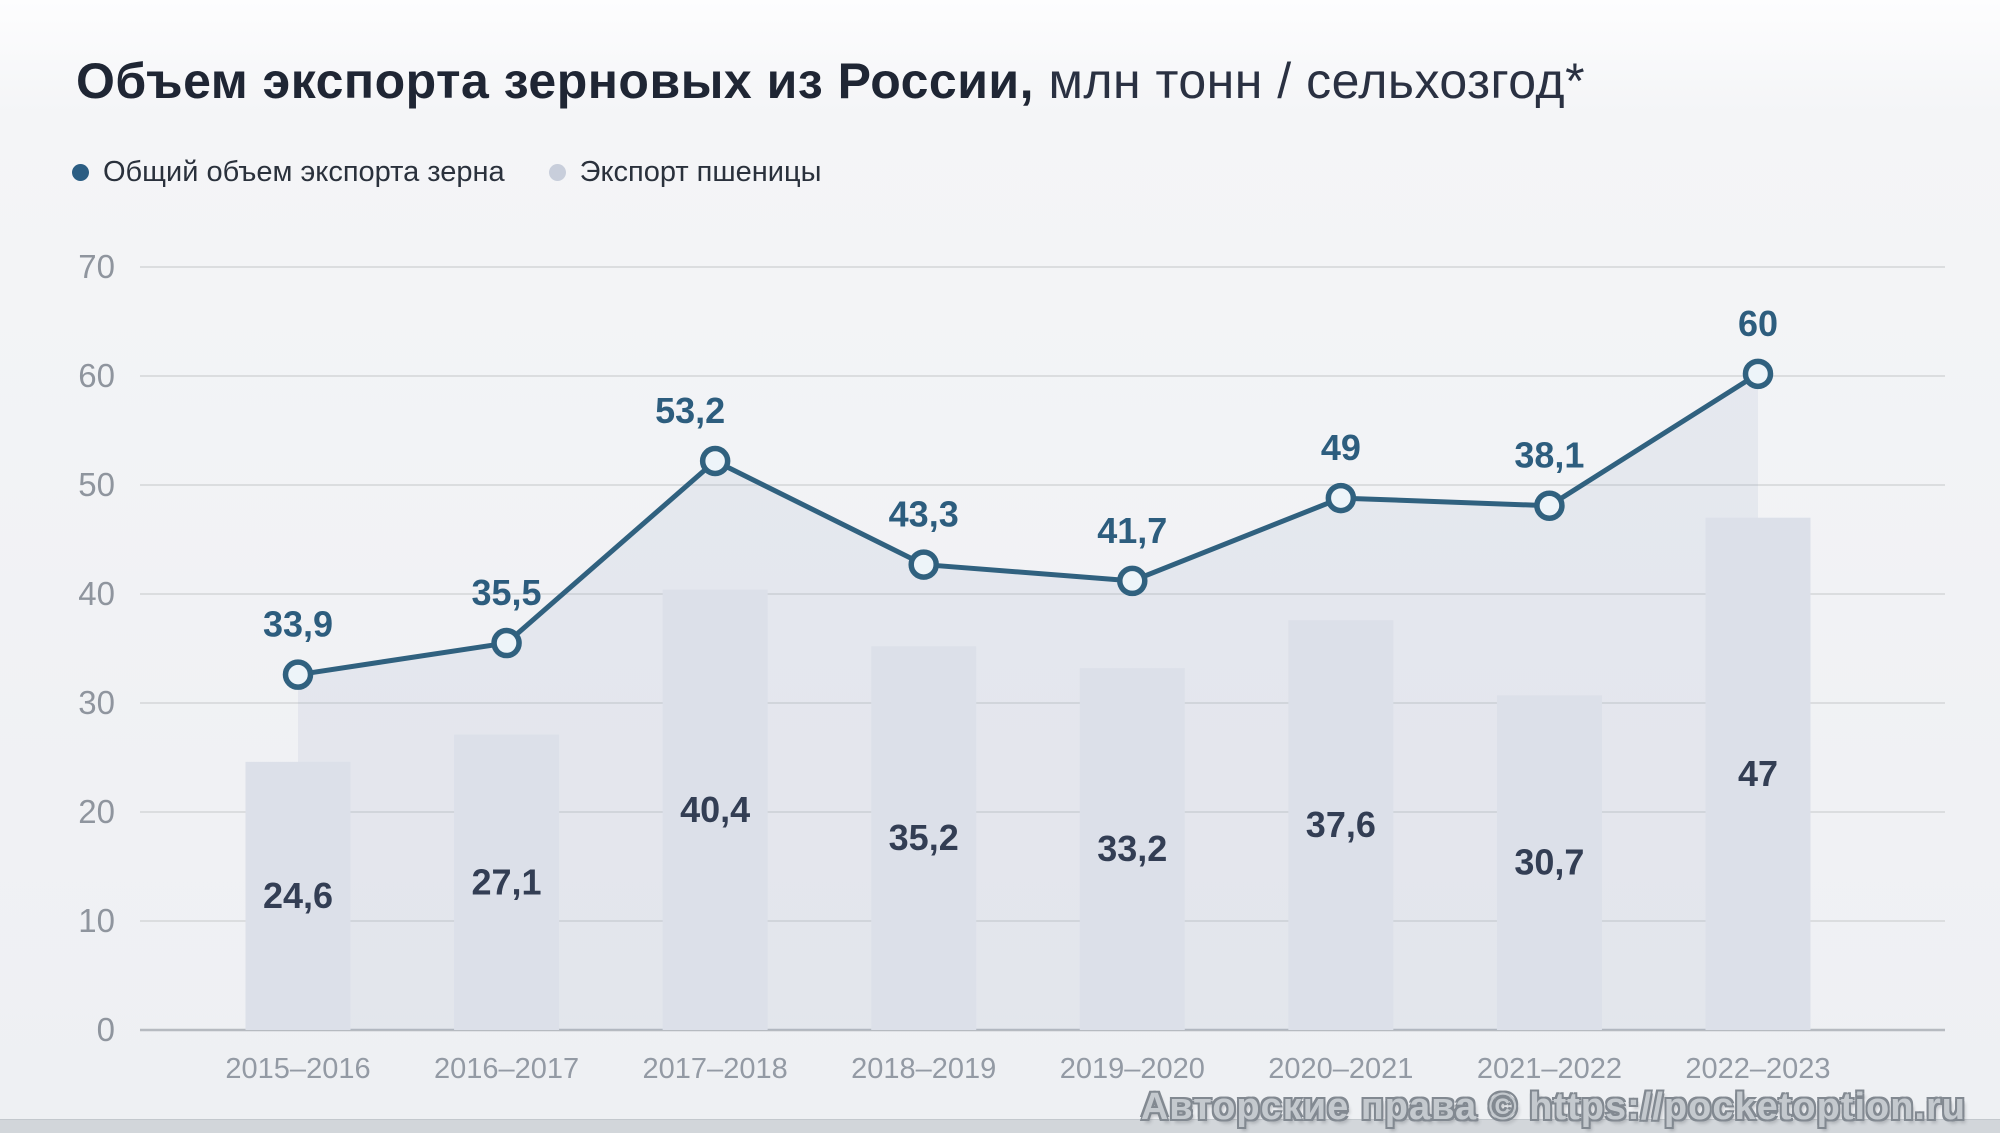 The height and width of the screenshot is (1133, 2000). I want to click on legend-item-wheat: Экспорт пшеницы, so click(685, 172).